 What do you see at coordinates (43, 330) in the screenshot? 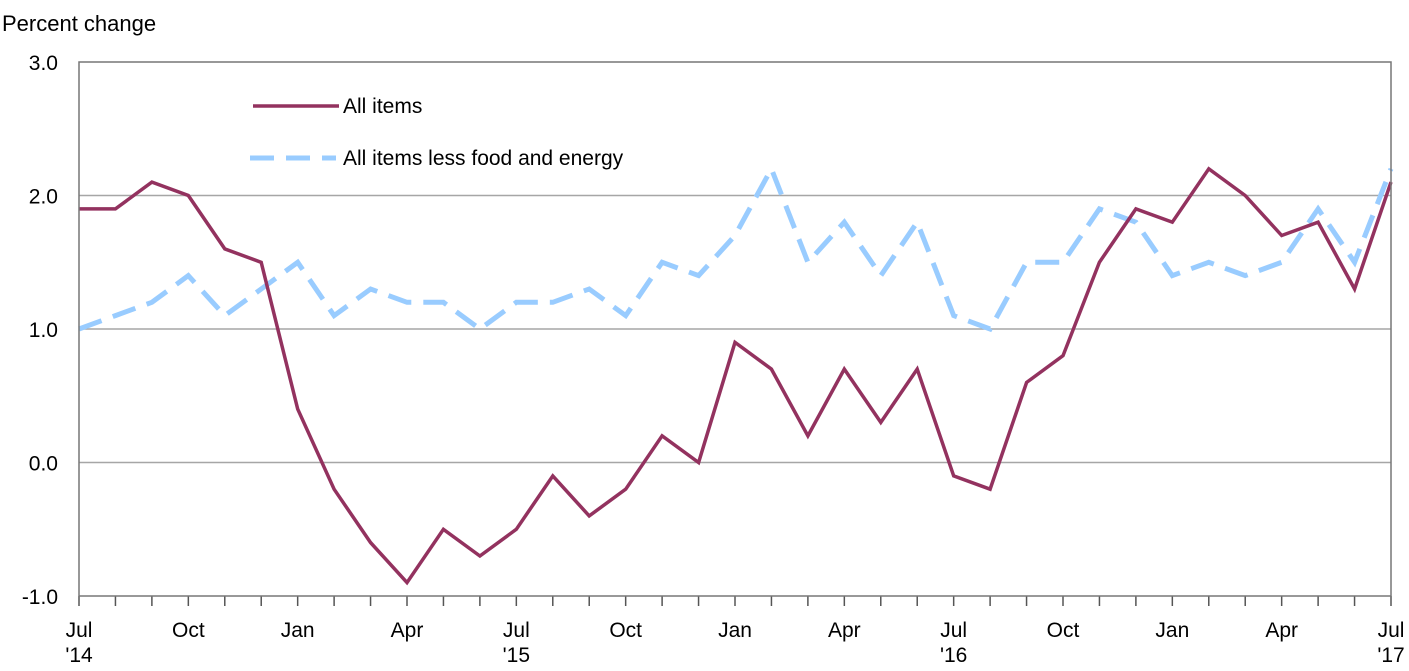
I see `y-tick-label: 1.0` at bounding box center [43, 330].